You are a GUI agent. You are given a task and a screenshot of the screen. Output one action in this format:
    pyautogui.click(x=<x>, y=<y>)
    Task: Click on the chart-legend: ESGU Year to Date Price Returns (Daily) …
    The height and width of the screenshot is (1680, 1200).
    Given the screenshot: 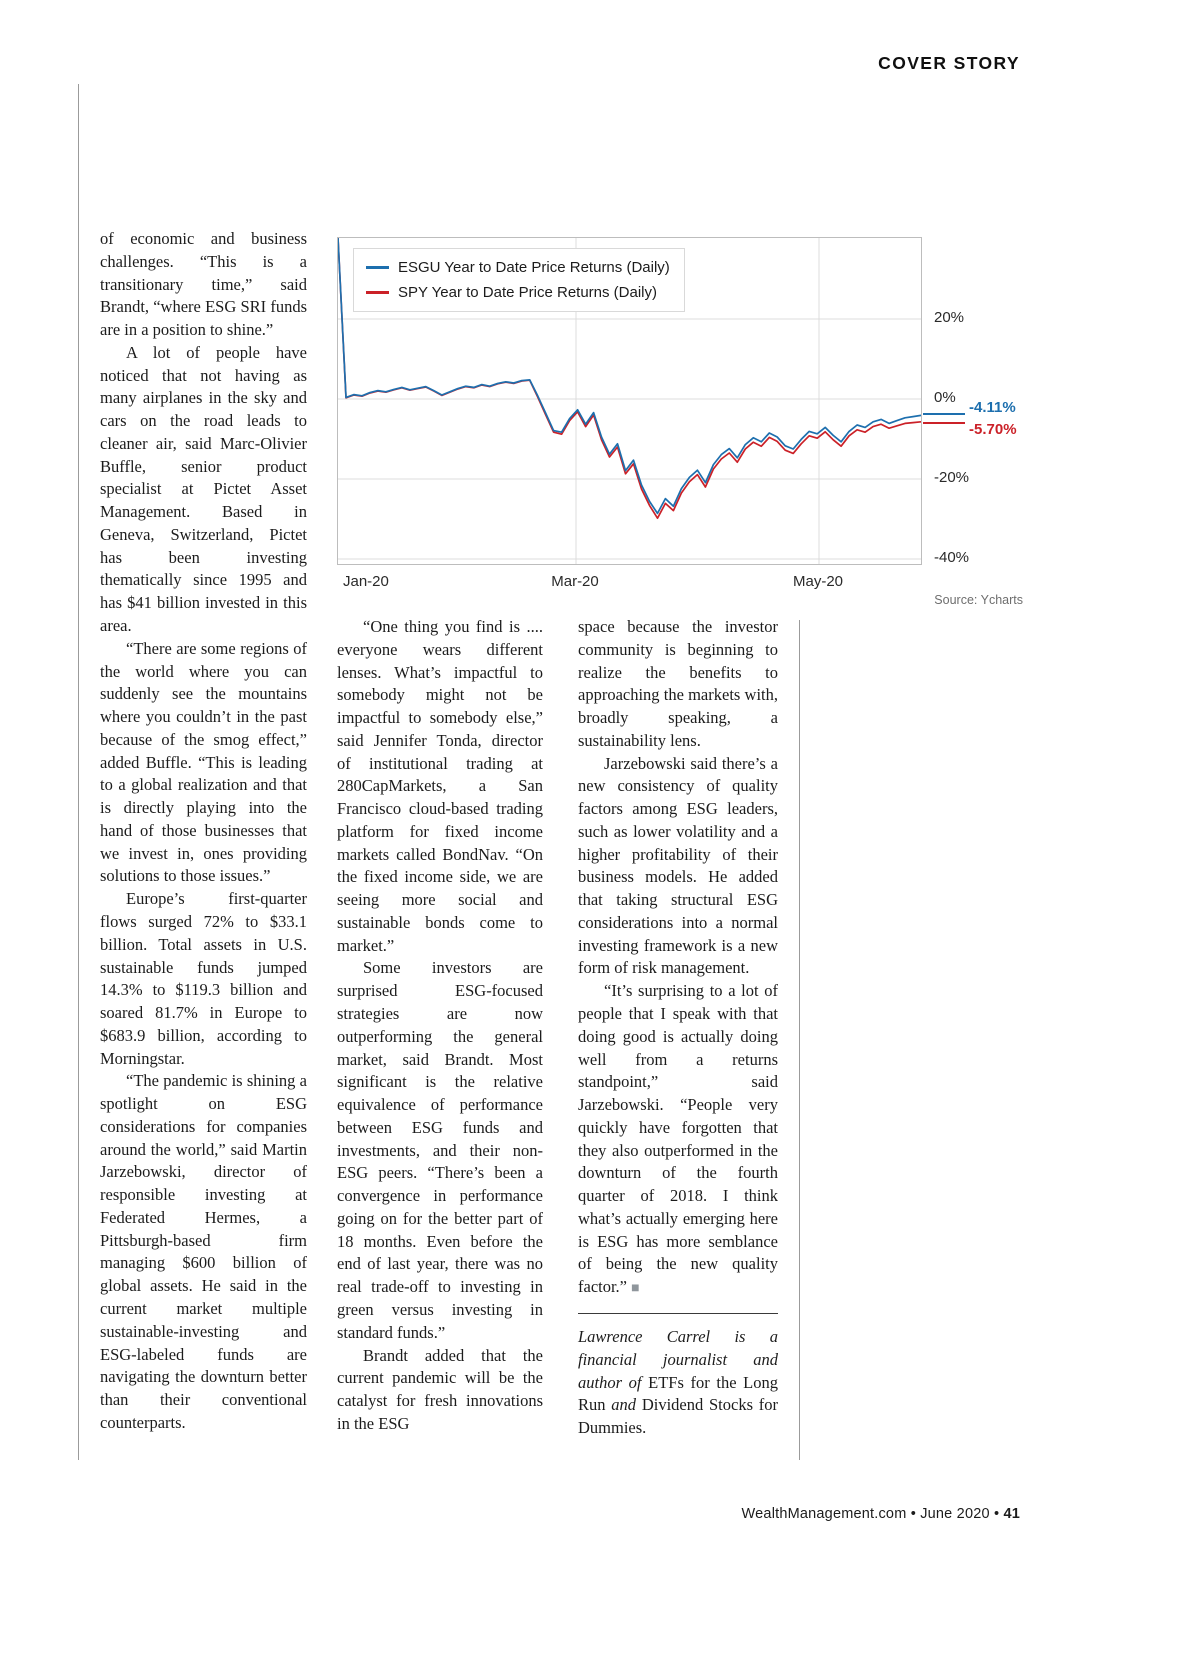 What is the action you would take?
    pyautogui.click(x=519, y=280)
    